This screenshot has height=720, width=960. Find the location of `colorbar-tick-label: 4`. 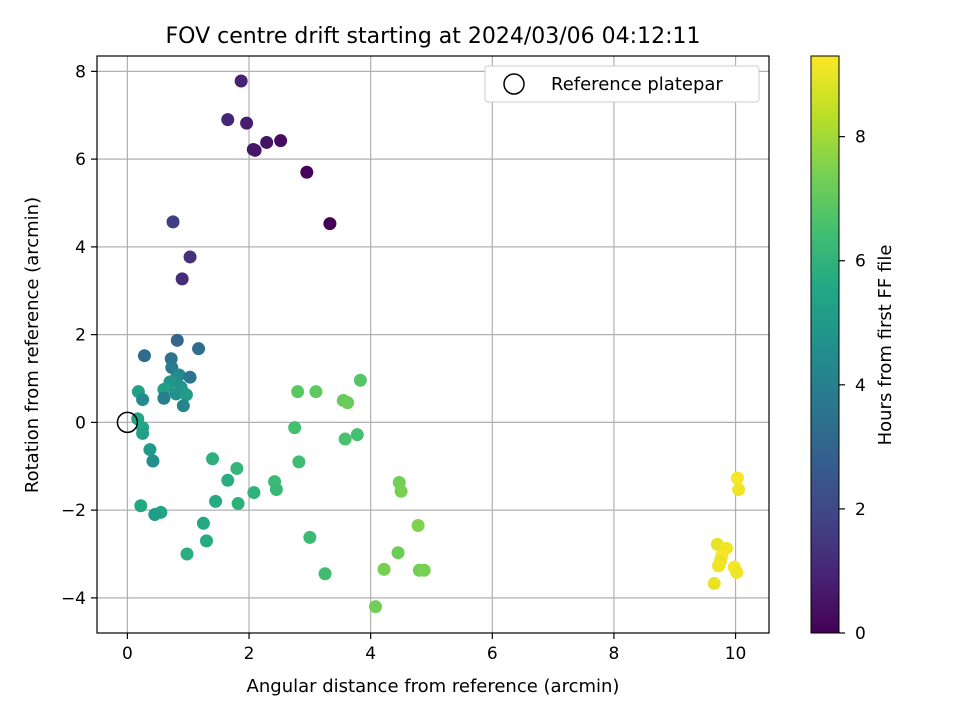

colorbar-tick-label: 4 is located at coordinates (860, 386).